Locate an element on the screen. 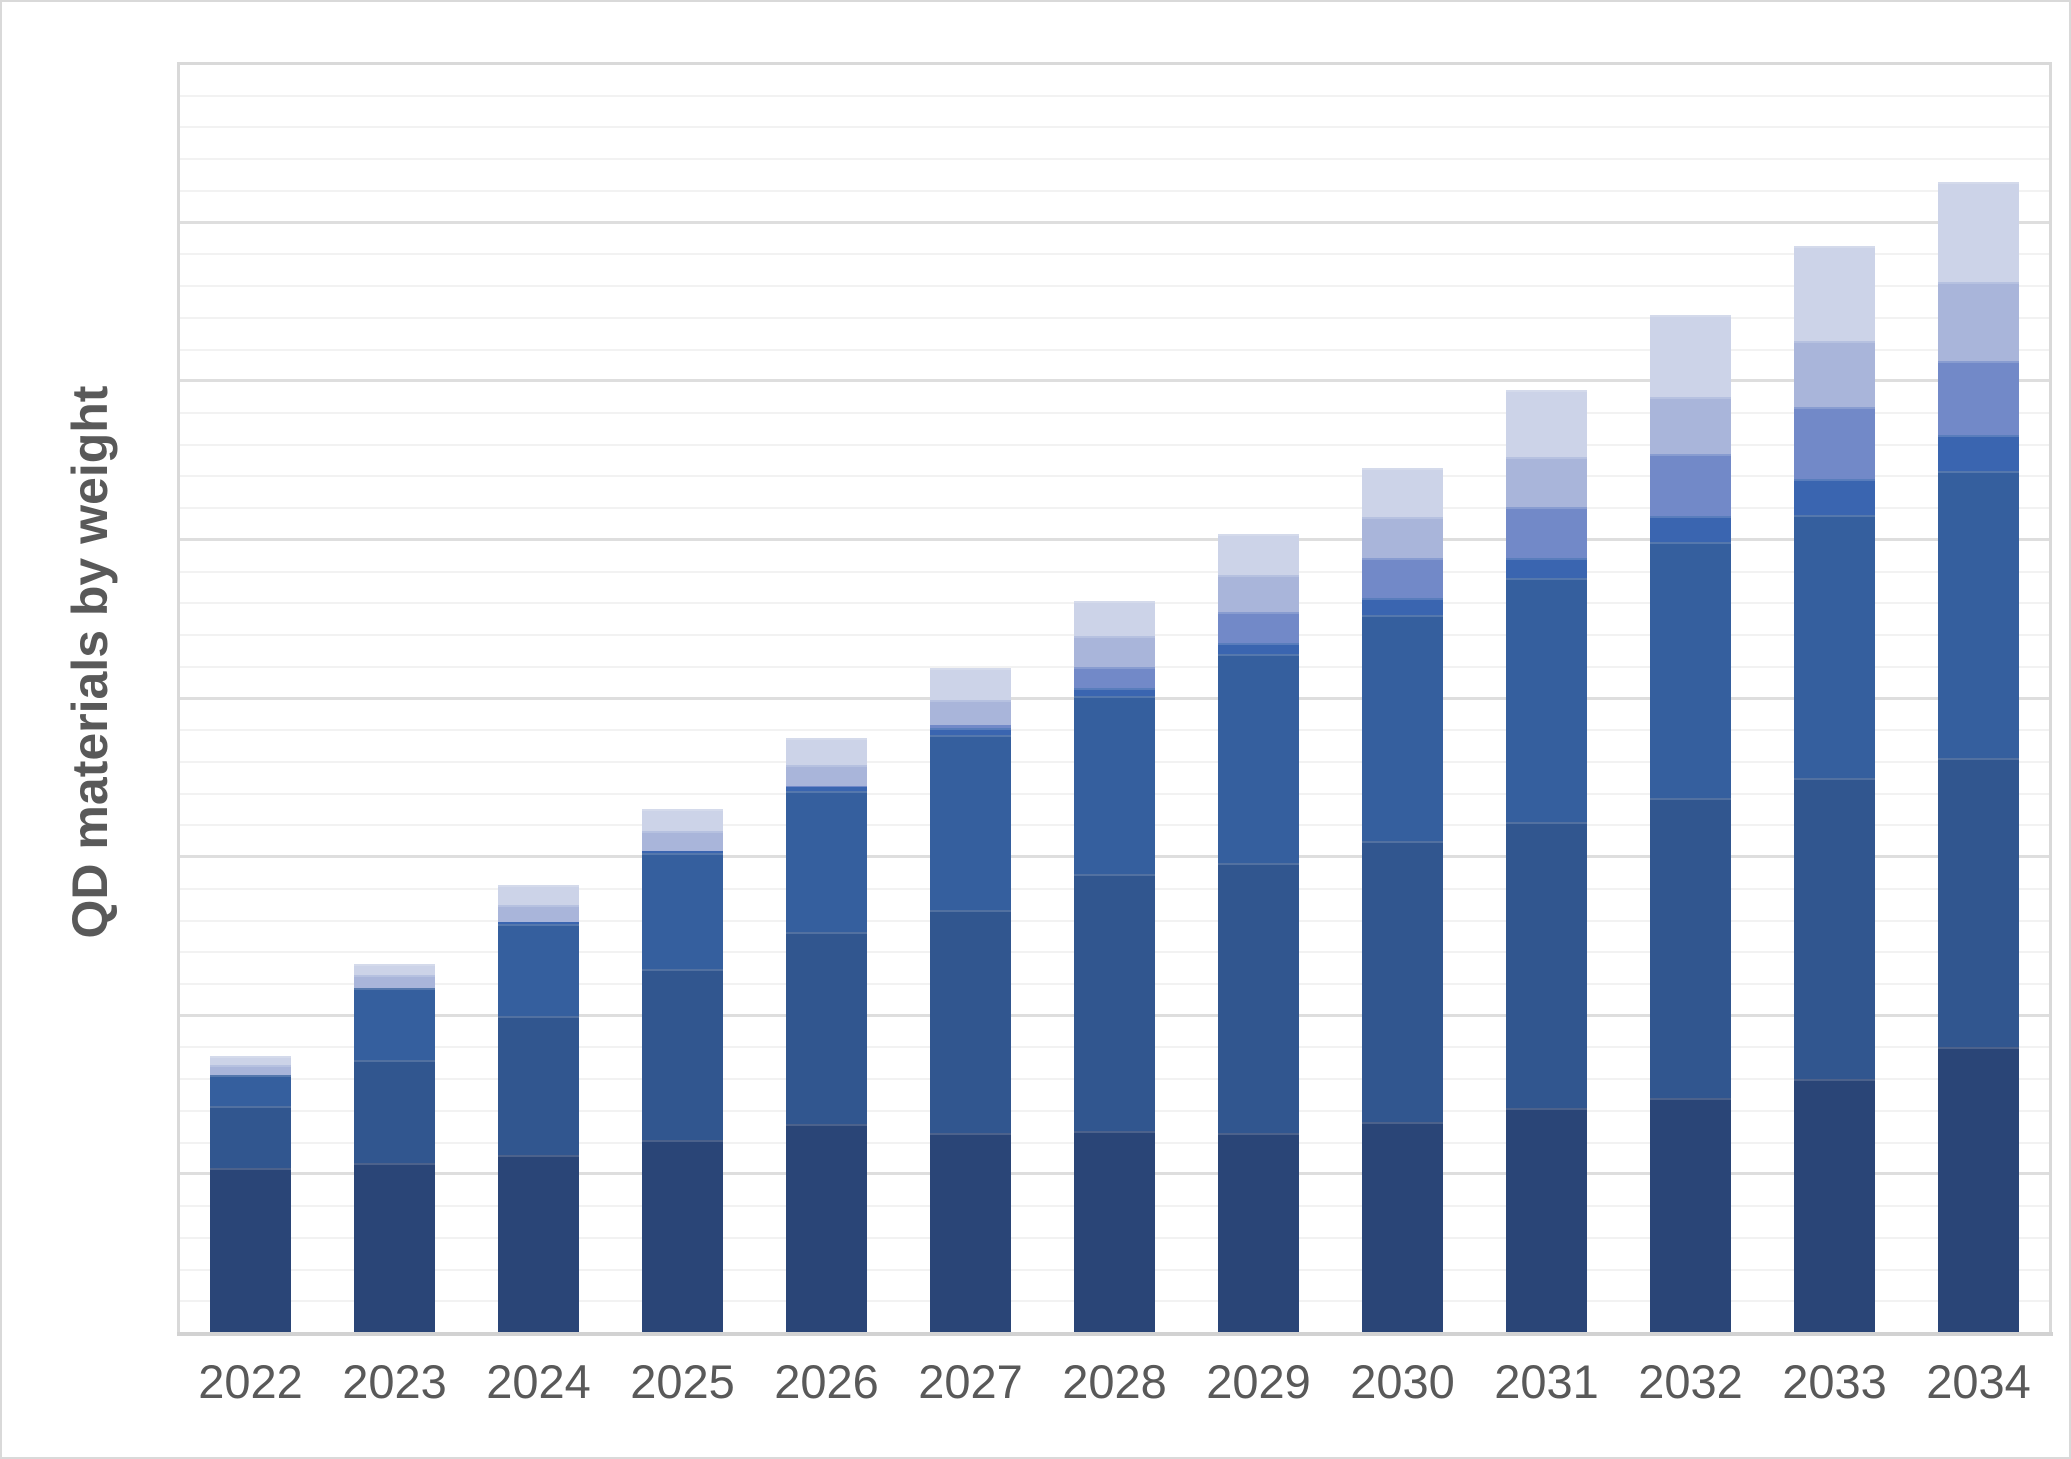 Image resolution: width=2071 pixels, height=1459 pixels. x-axis-label: 2034 is located at coordinates (1978, 1381).